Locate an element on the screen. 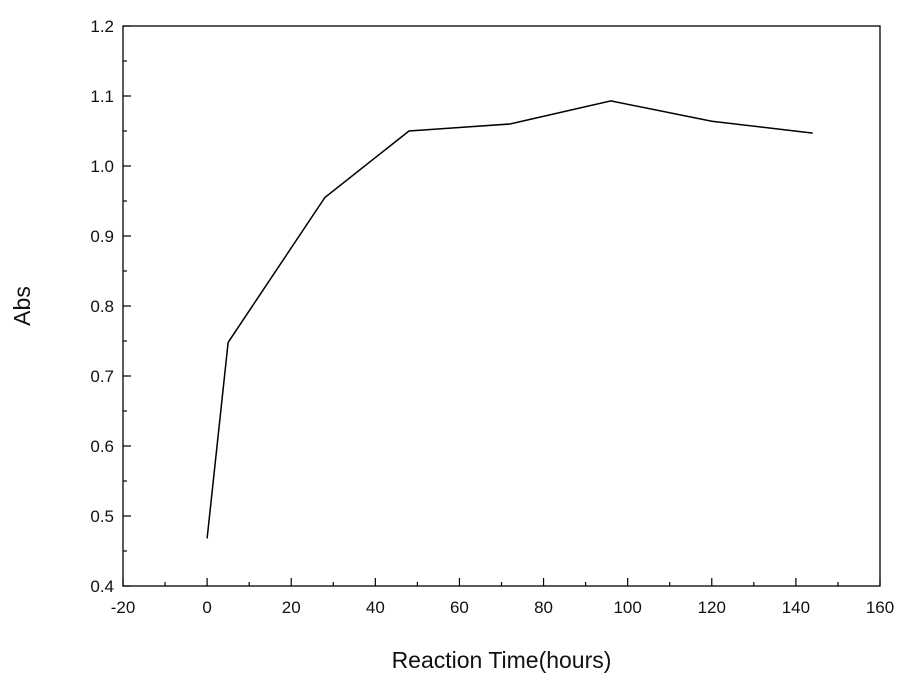  x-tick-label: 120 is located at coordinates (712, 607).